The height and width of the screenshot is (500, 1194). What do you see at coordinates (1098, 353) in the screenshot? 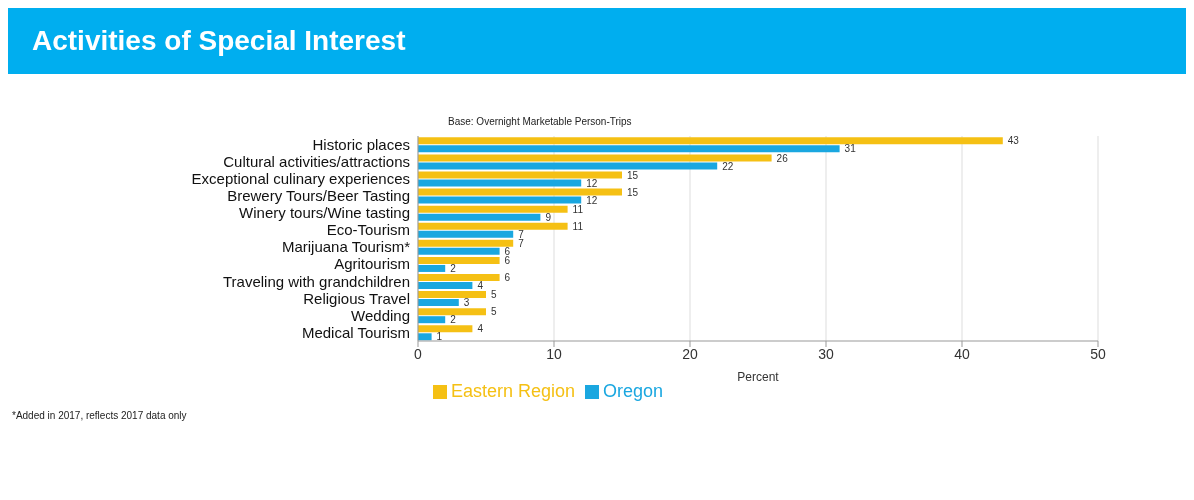
I see `x-tick-label: 50` at bounding box center [1098, 353].